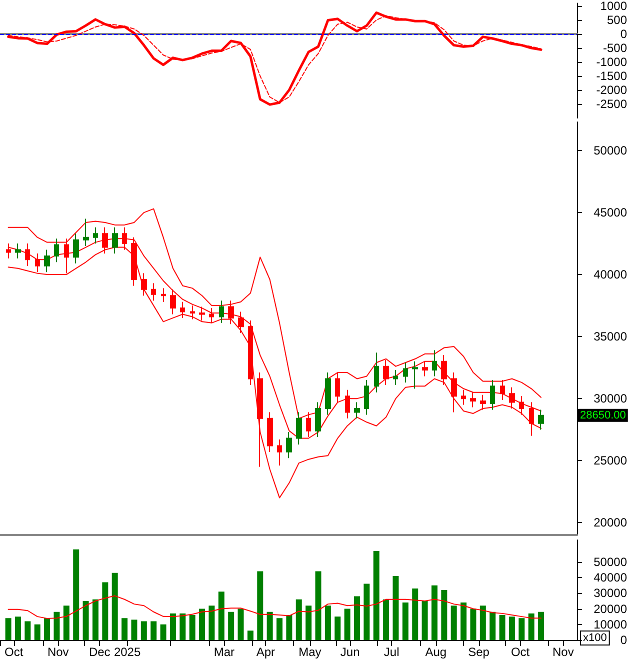 The height and width of the screenshot is (665, 630). What do you see at coordinates (612, 62) in the screenshot?
I see `y-tick-label: -1000` at bounding box center [612, 62].